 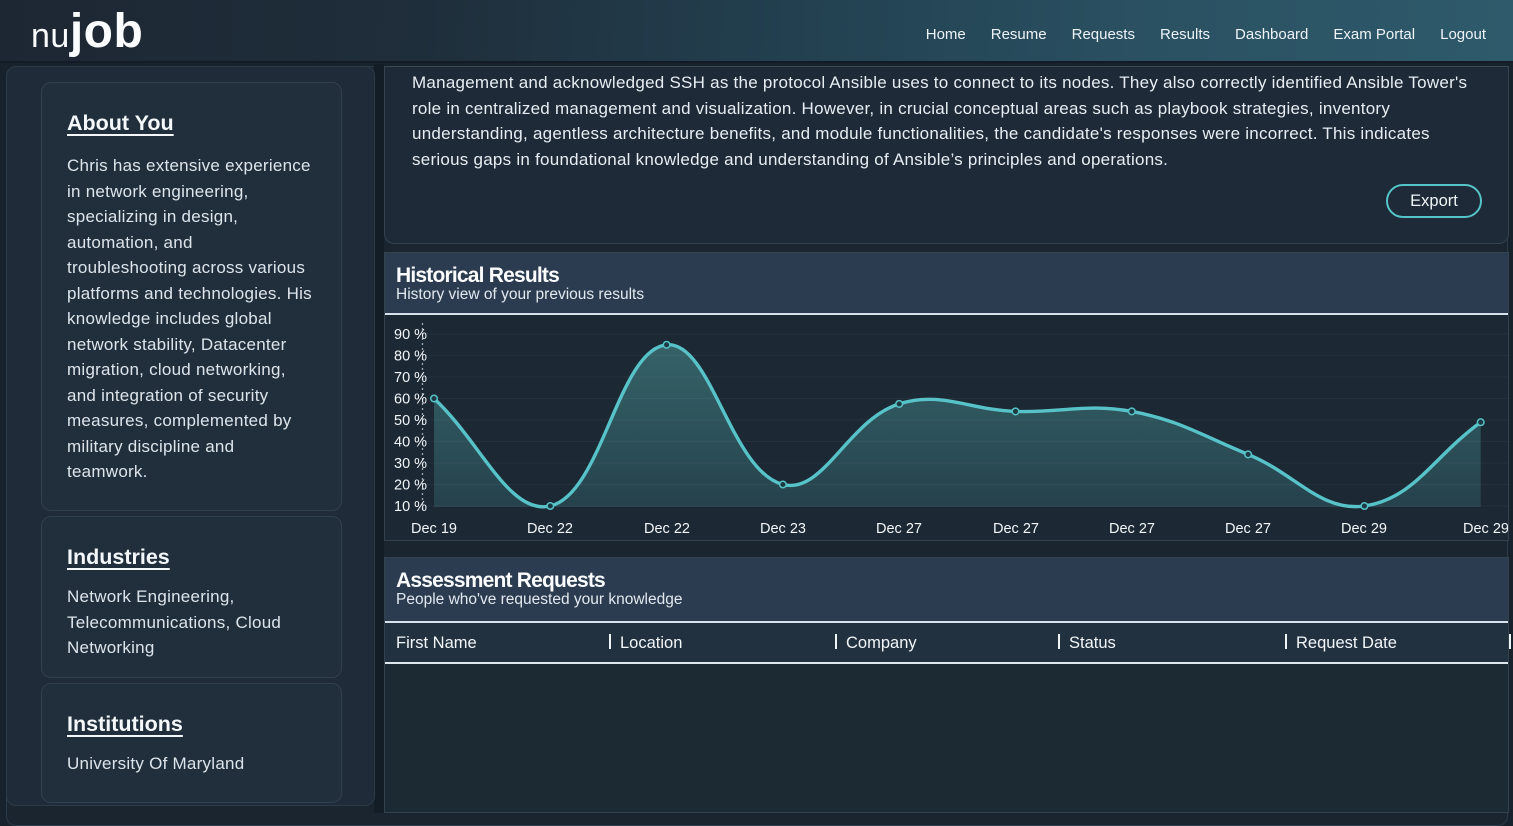 What do you see at coordinates (410, 421) in the screenshot?
I see `svg-text: 50 %` at bounding box center [410, 421].